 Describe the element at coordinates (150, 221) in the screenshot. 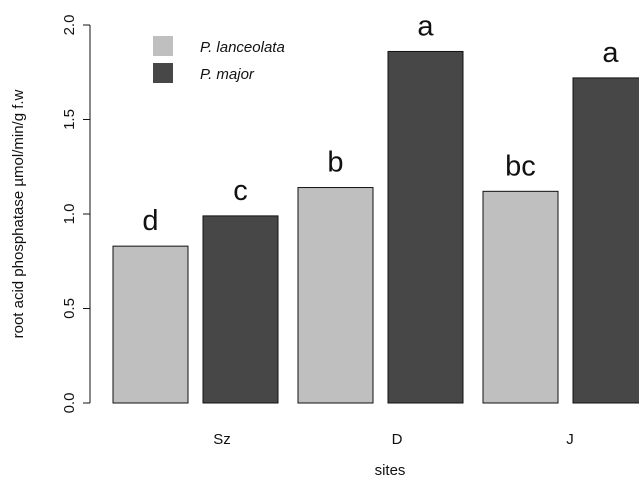

I see `significance-label: d` at that location.